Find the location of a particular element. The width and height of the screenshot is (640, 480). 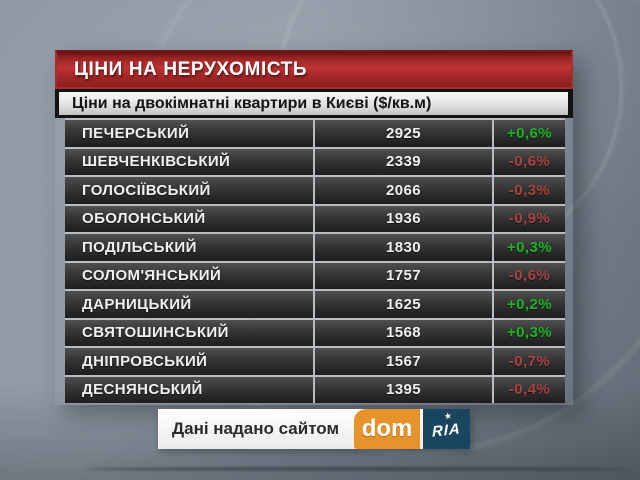

page-title: ЦІНИ НА НЕРУХОМІСТЬ is located at coordinates (191, 69).